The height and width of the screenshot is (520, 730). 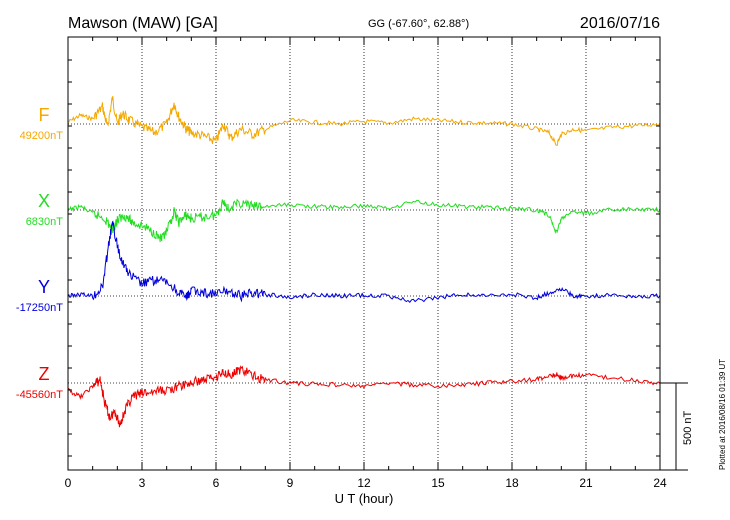 I want to click on x-axis-label: U T (hour), so click(x=364, y=498).